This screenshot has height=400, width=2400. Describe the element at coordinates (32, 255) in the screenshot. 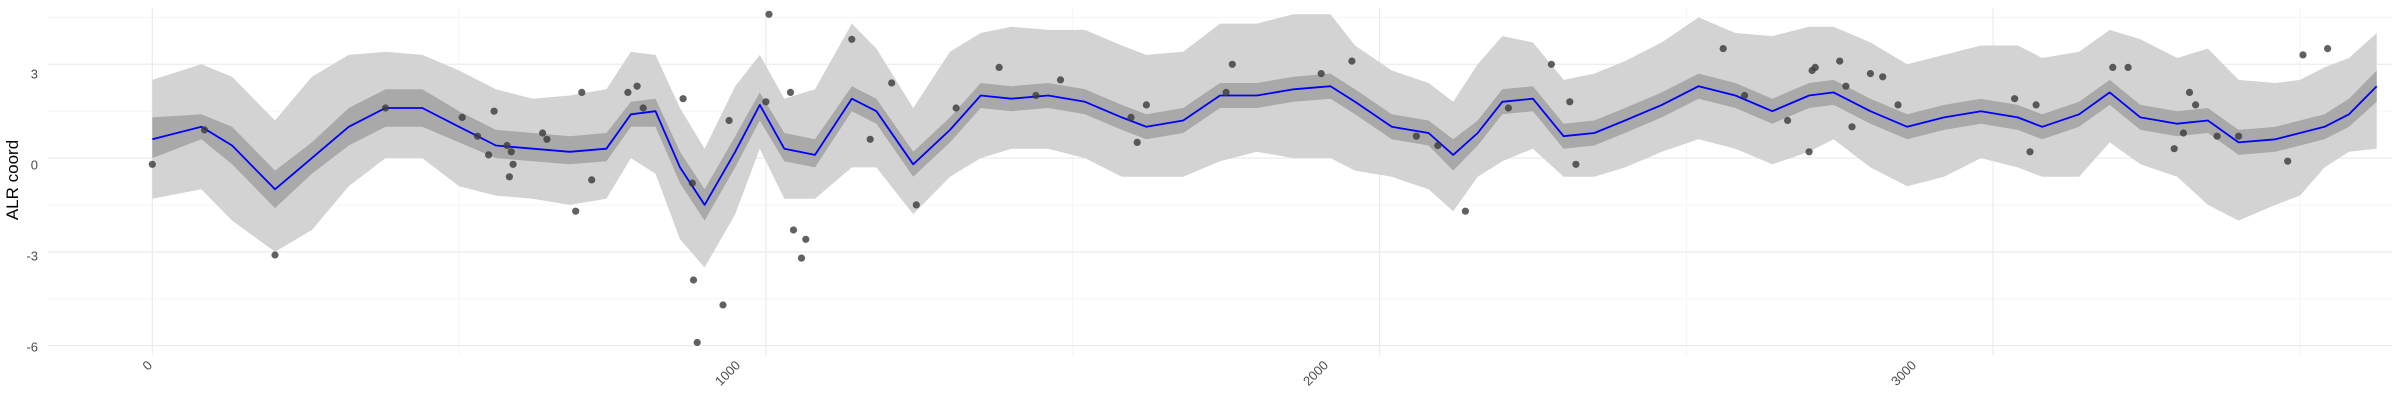

I see `y-tick-label: -3` at that location.